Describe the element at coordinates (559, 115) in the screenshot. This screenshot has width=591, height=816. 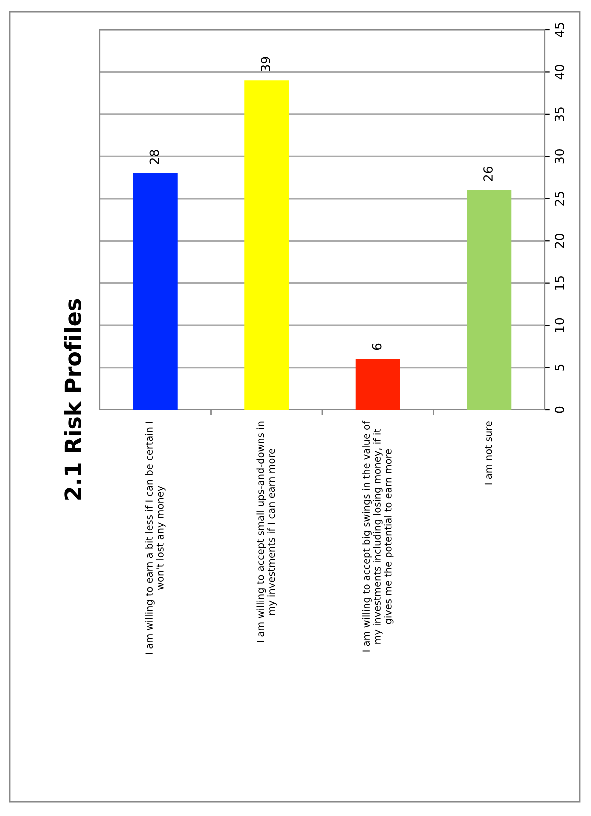
I see `y-tick-label: 35` at that location.